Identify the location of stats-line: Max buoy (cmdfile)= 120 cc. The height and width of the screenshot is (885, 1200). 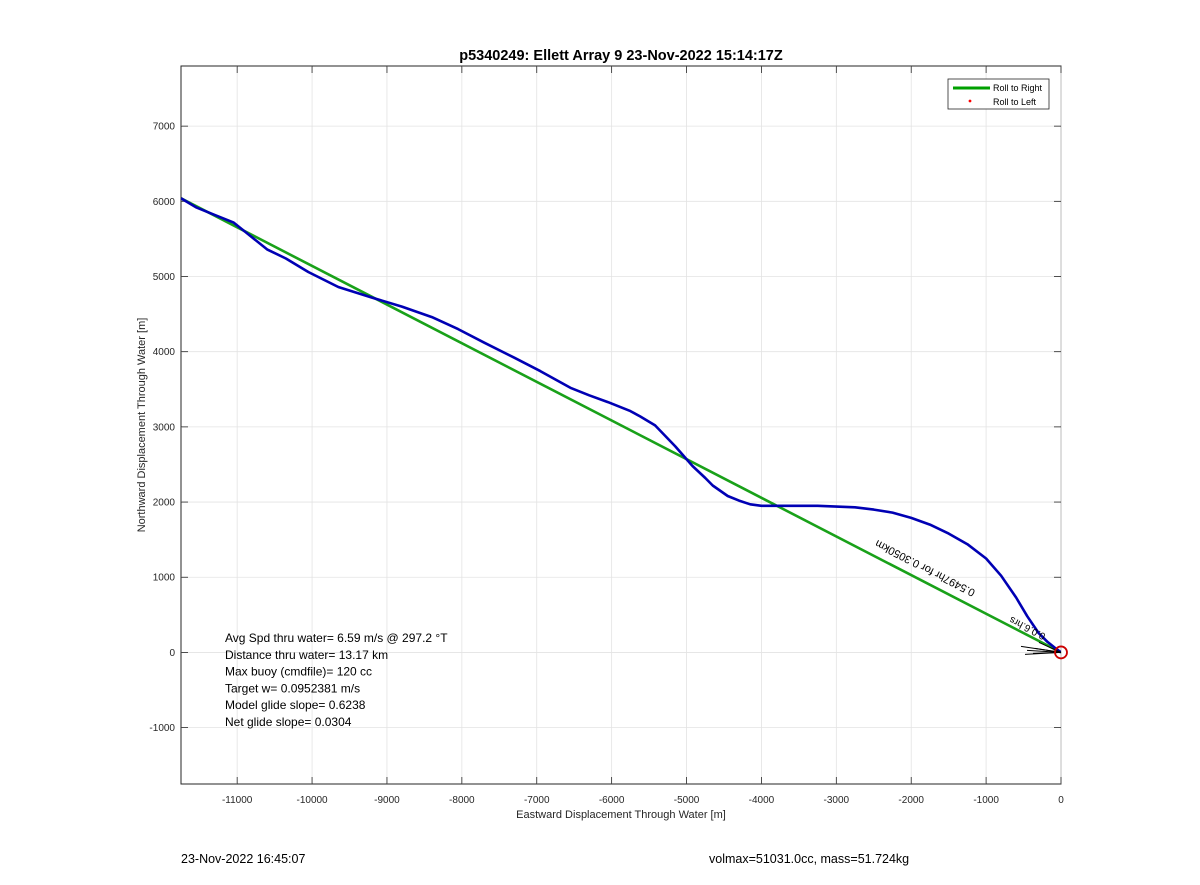
(298, 672).